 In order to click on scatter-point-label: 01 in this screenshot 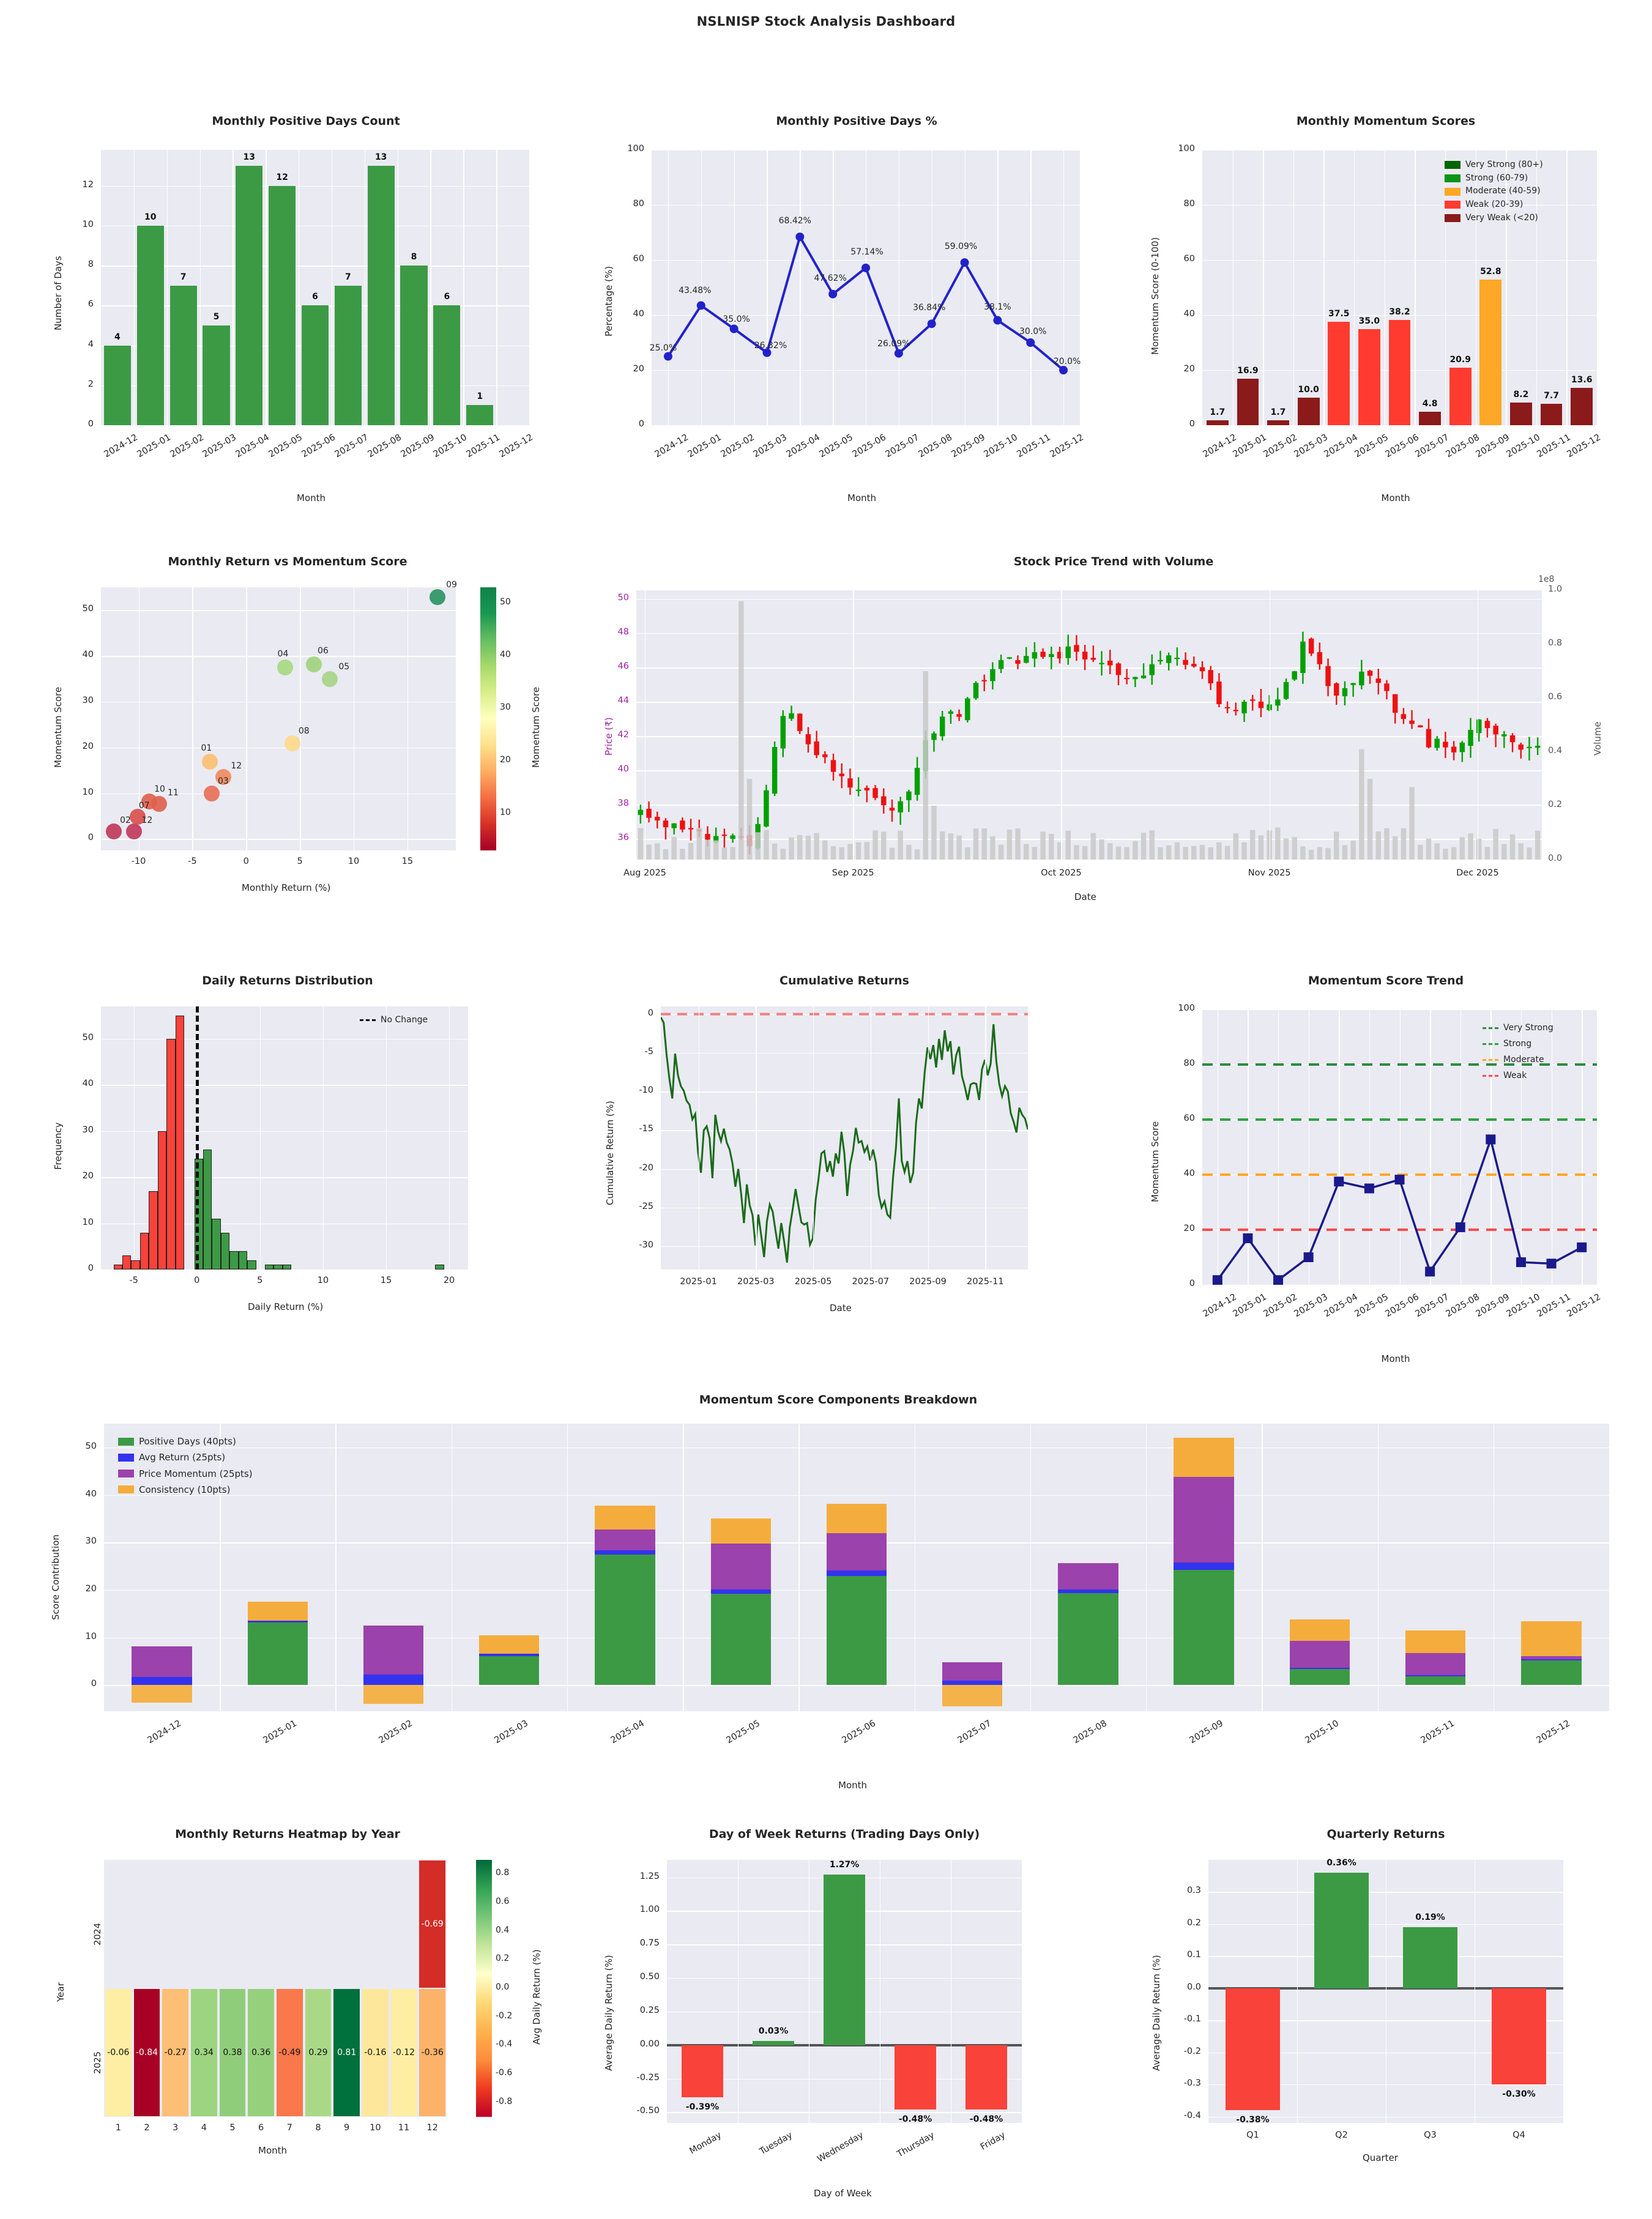, I will do `click(206, 748)`.